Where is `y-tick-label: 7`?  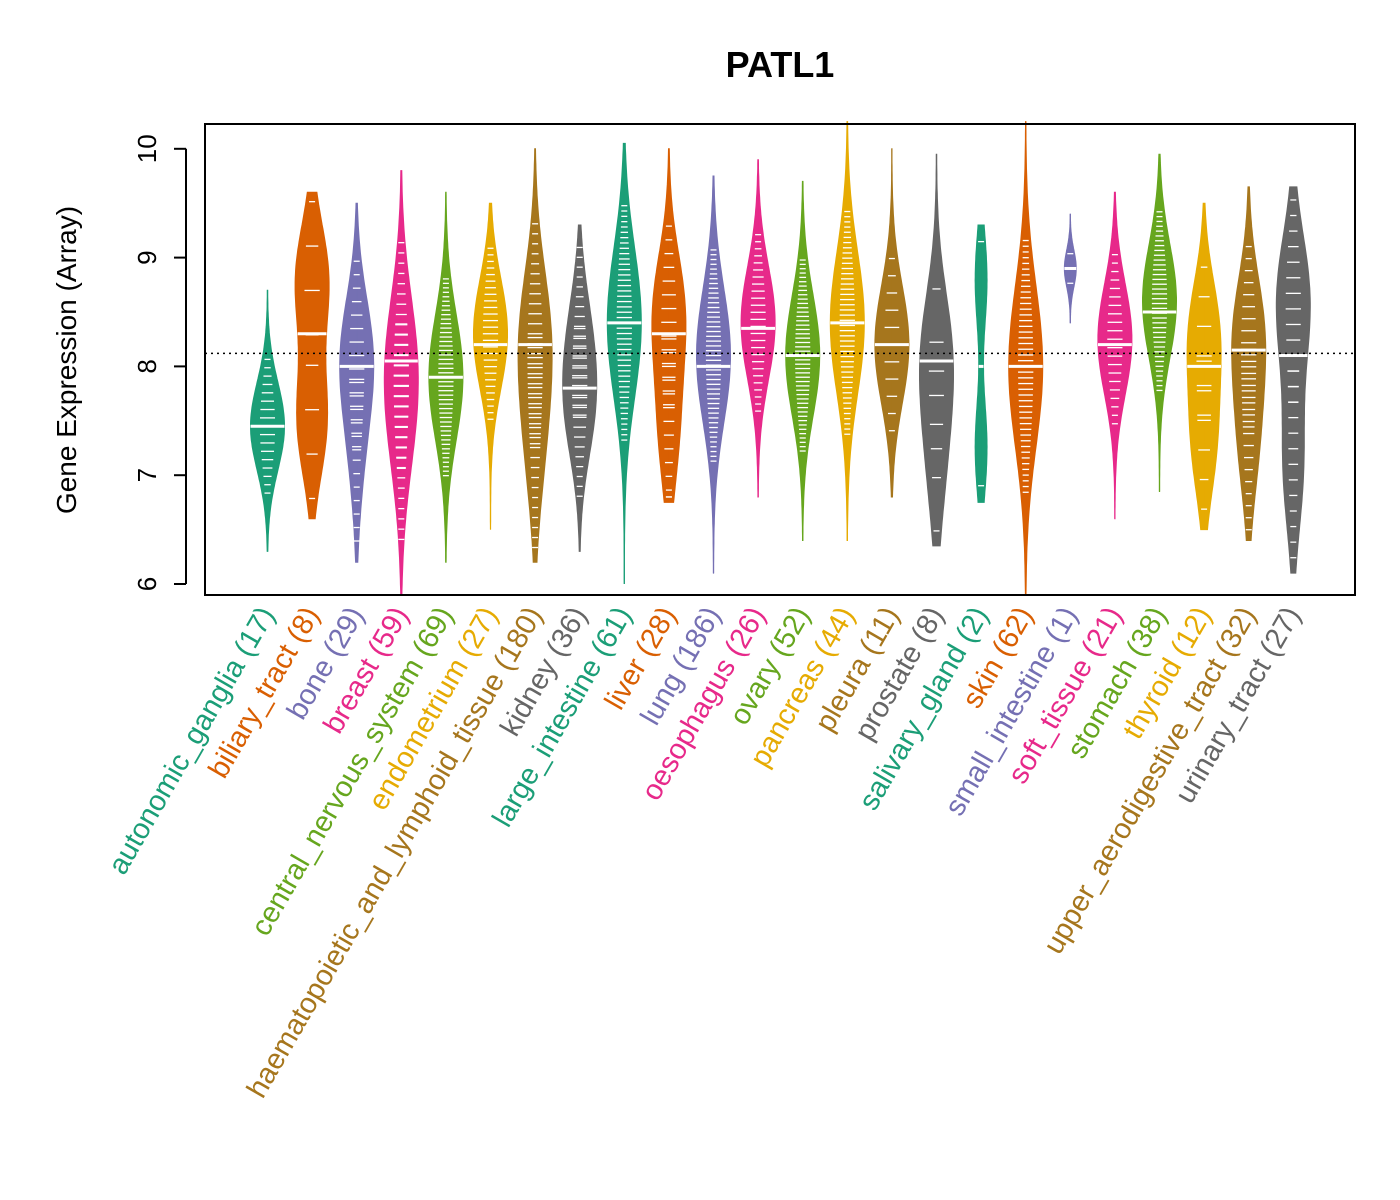
y-tick-label: 7 is located at coordinates (147, 475).